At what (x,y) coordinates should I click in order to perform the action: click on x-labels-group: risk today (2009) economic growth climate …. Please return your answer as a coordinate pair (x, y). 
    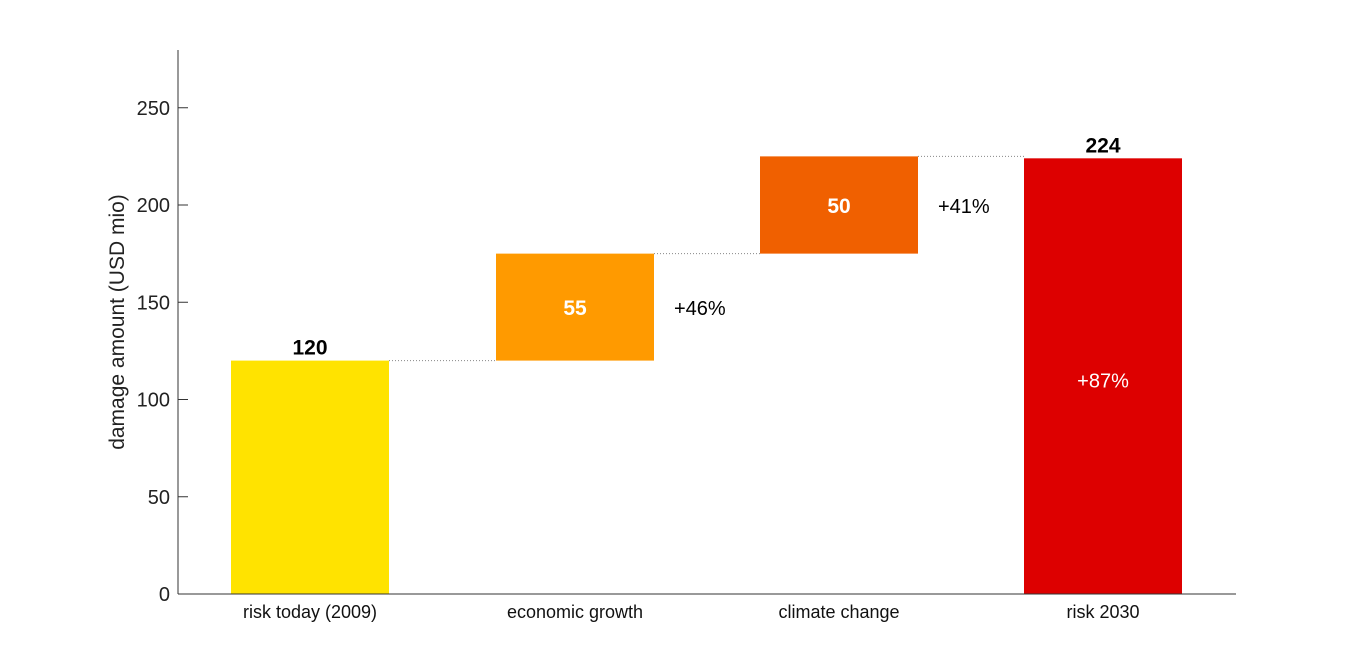
    Looking at the image, I should click on (691, 612).